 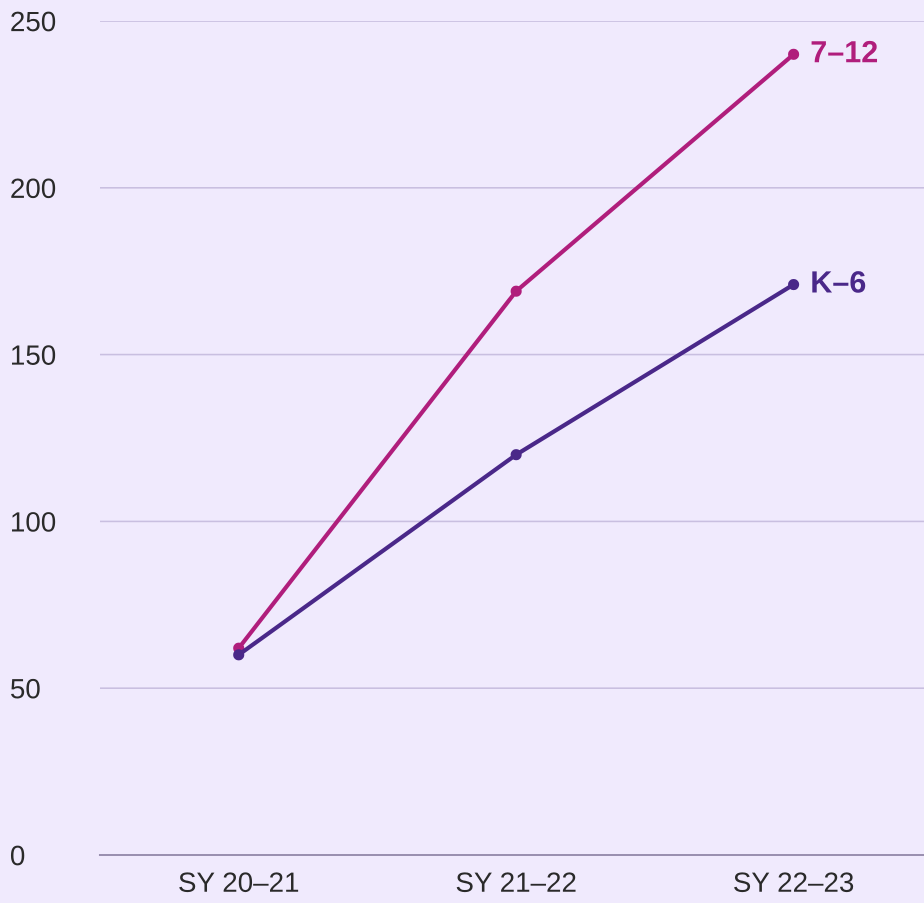 I want to click on x-tick-label: SY 22–23, so click(x=794, y=882).